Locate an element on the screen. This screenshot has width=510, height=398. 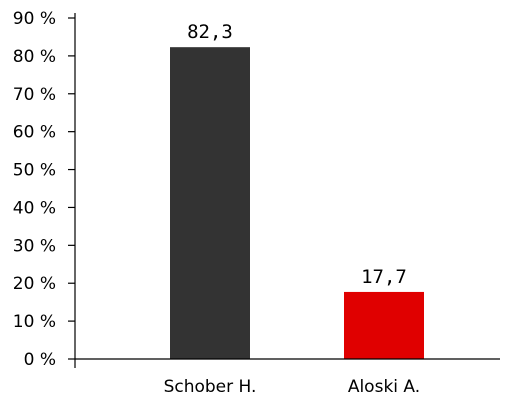
y-tick-label: 20 % is located at coordinates (34, 284).